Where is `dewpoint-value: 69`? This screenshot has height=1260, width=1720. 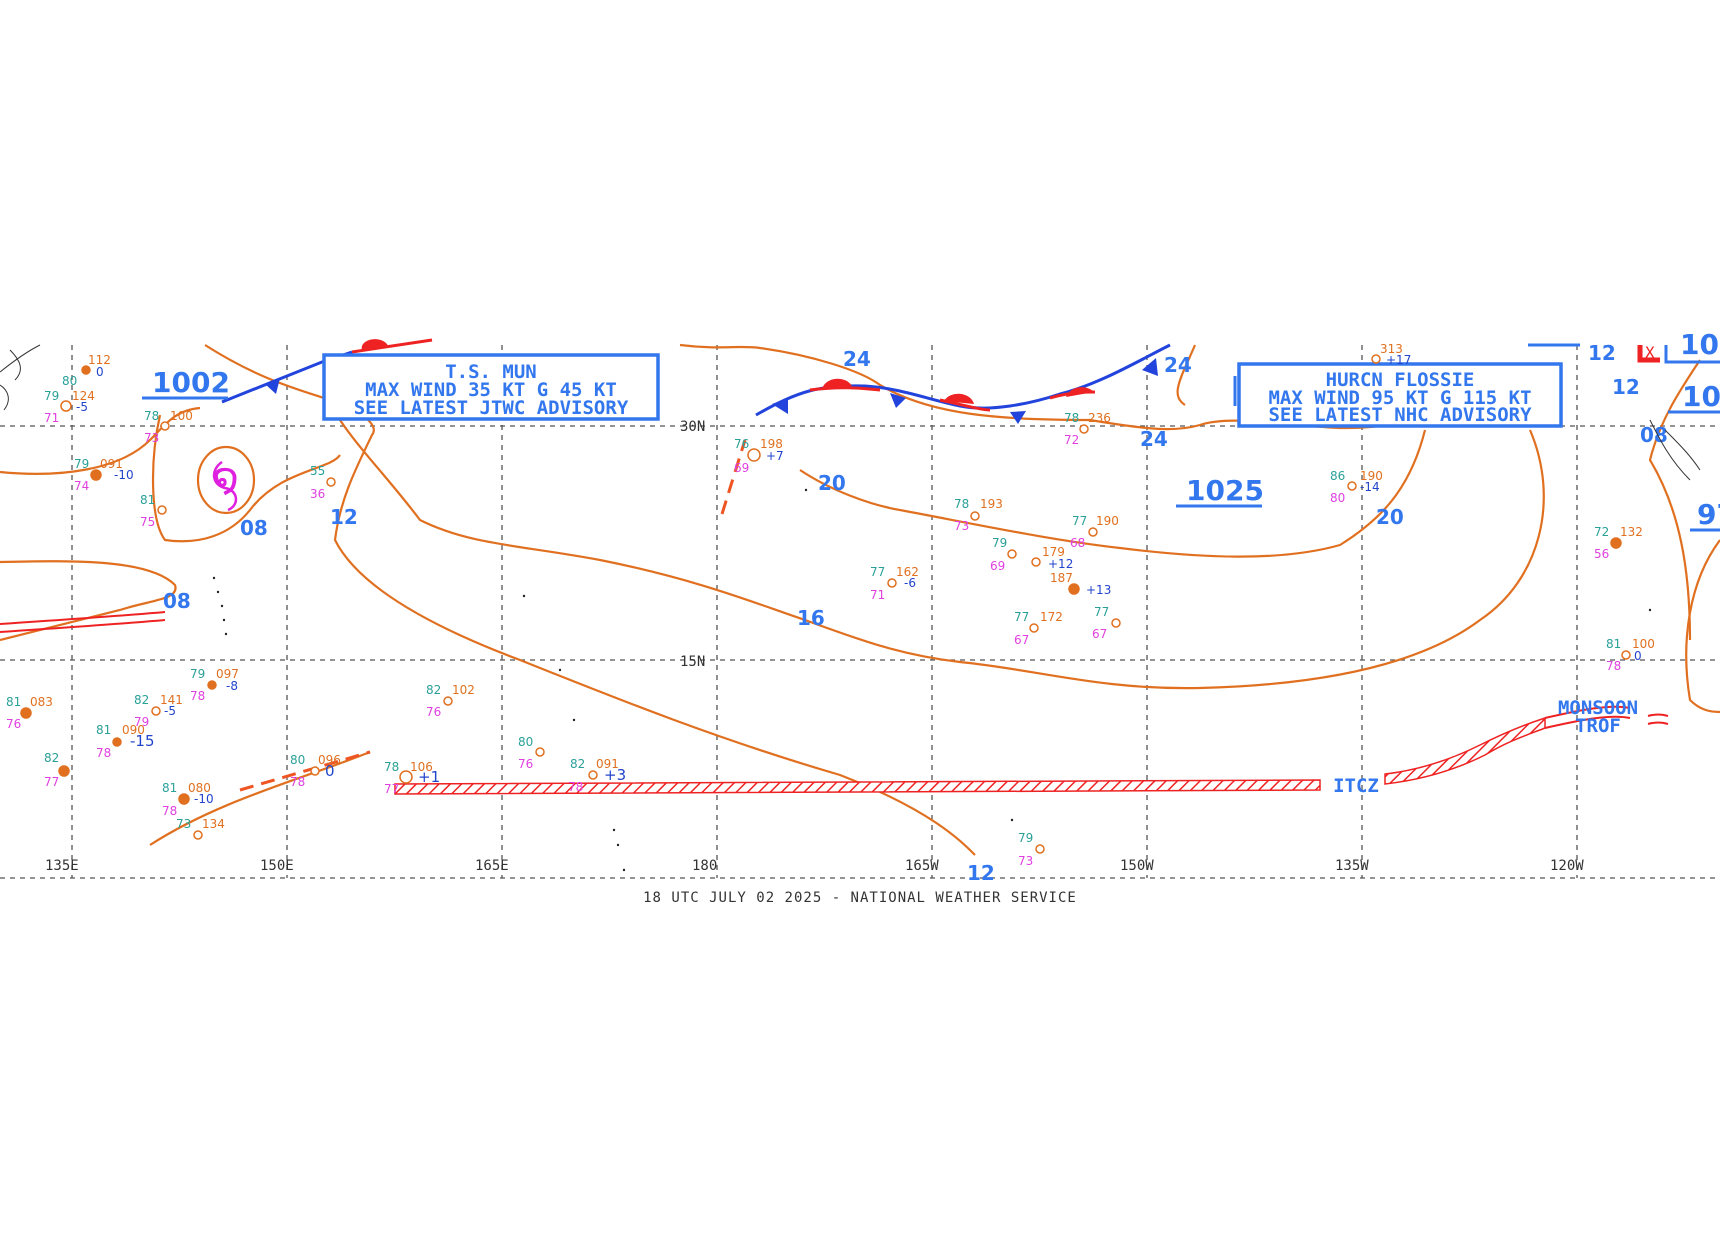 dewpoint-value: 69 is located at coordinates (997, 566).